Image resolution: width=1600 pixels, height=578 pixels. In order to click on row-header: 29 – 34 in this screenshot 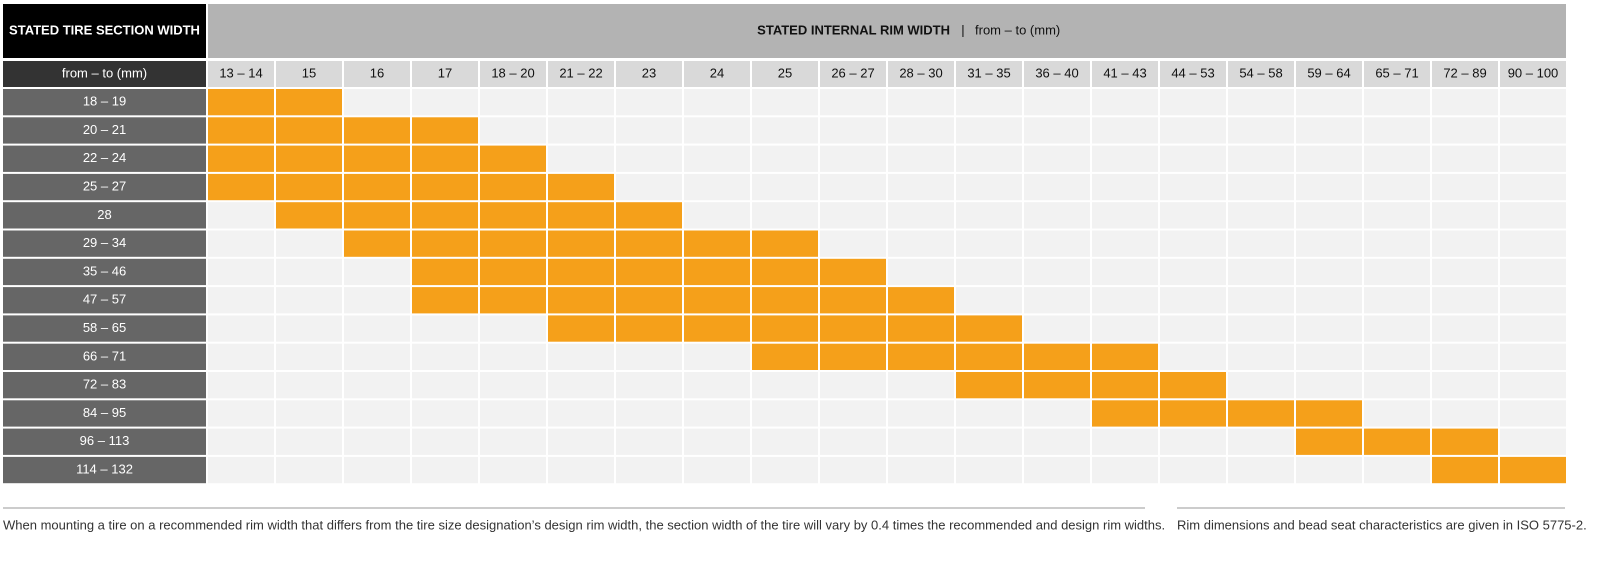, I will do `click(104, 242)`.